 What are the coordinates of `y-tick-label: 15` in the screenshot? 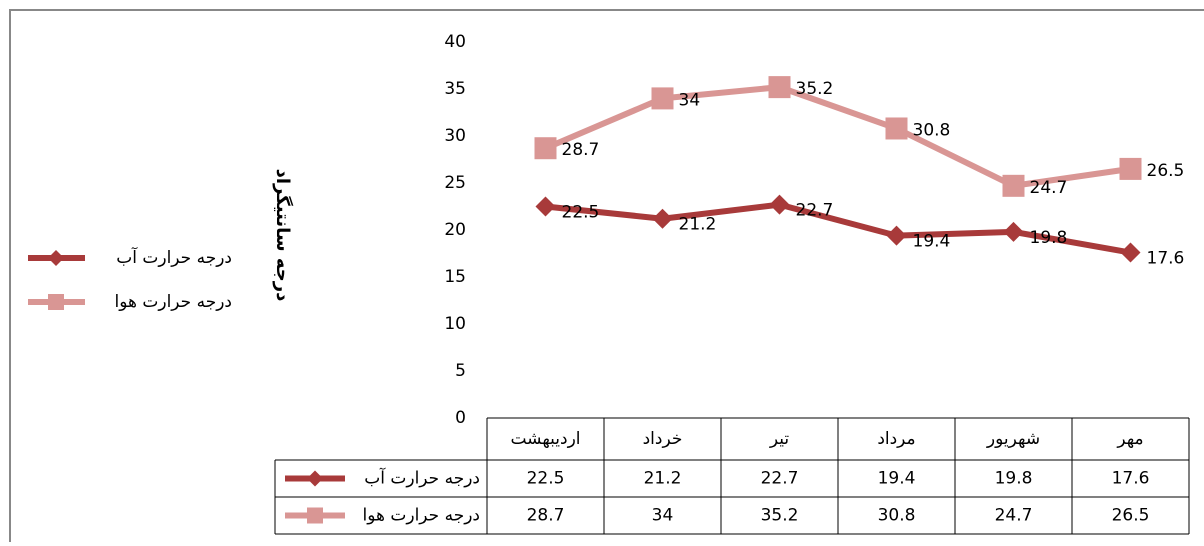 It's located at (455, 277).